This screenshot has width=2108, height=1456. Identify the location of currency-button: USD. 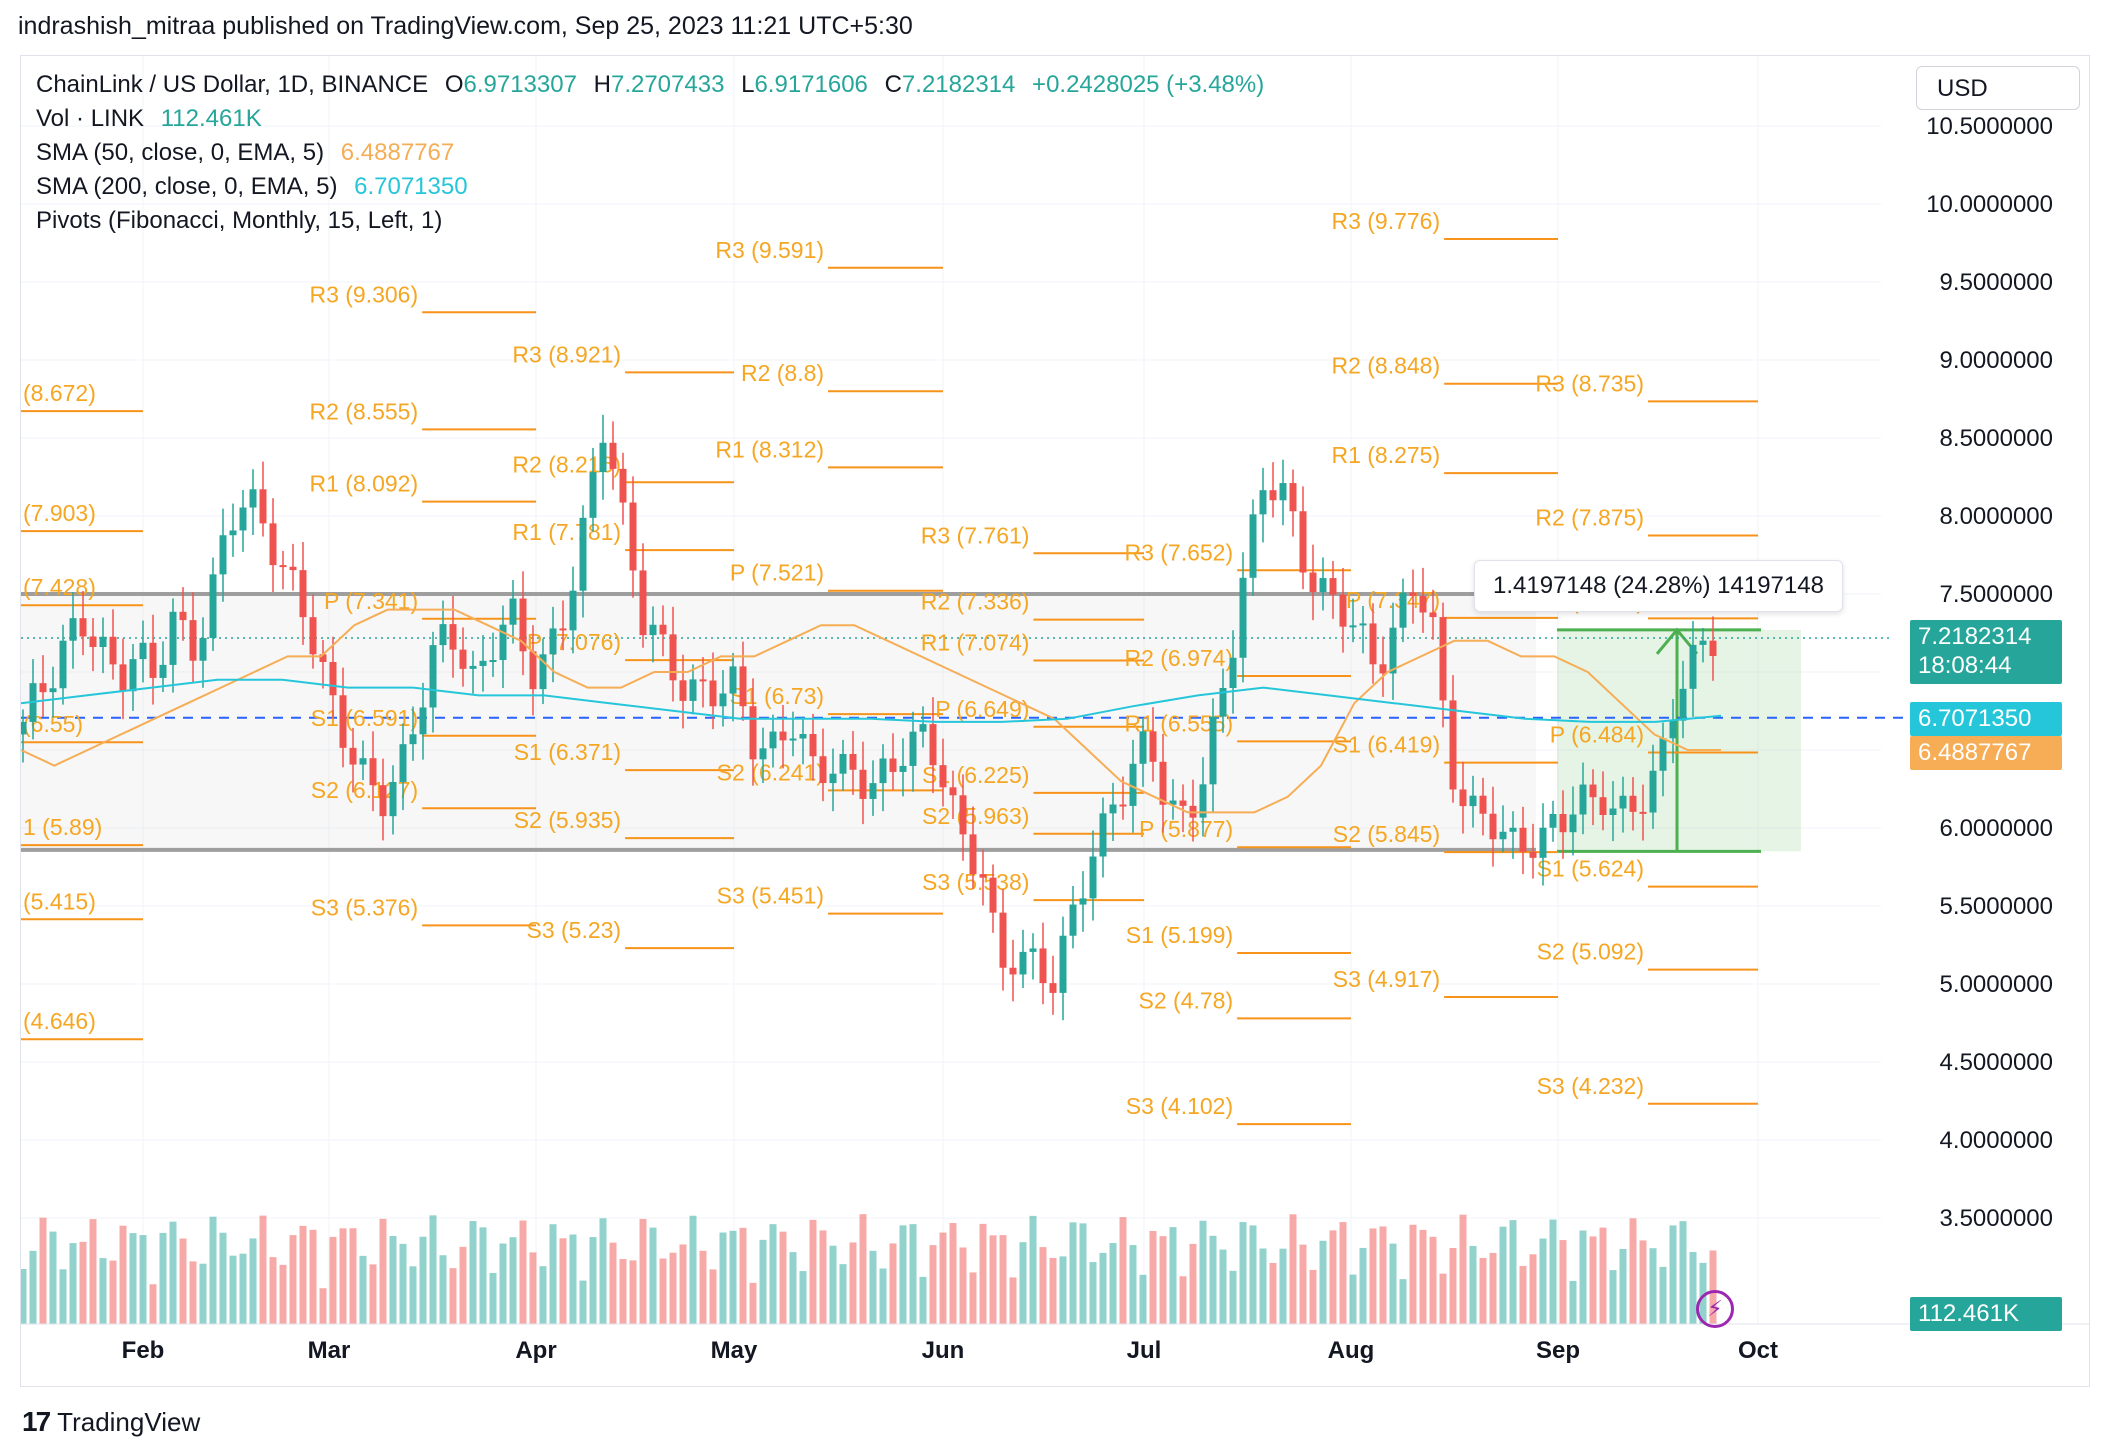
(1998, 88).